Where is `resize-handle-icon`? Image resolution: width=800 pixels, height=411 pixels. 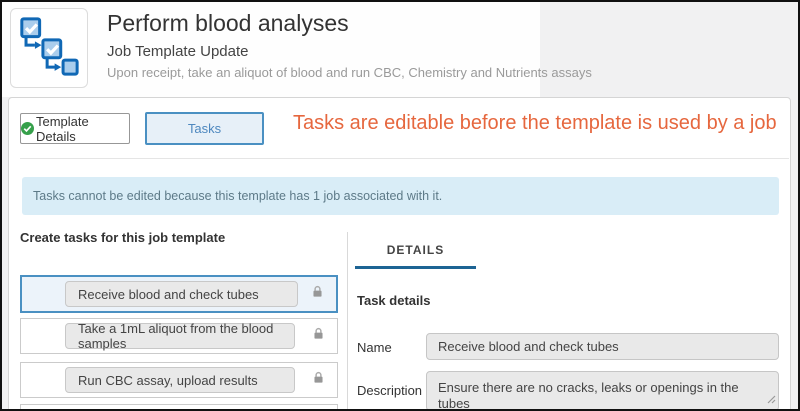
resize-handle-icon is located at coordinates (771, 401).